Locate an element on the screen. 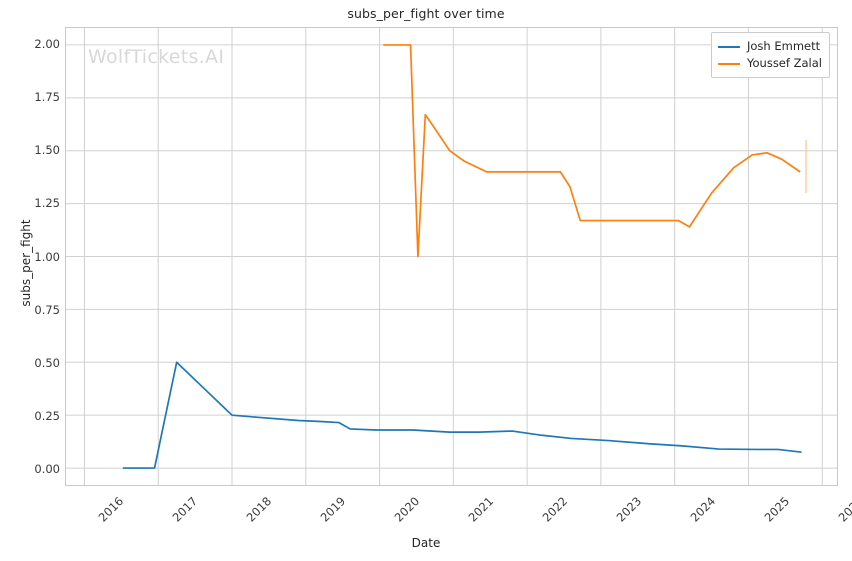 The height and width of the screenshot is (561, 852). x-tick-label: 2023 is located at coordinates (629, 509).